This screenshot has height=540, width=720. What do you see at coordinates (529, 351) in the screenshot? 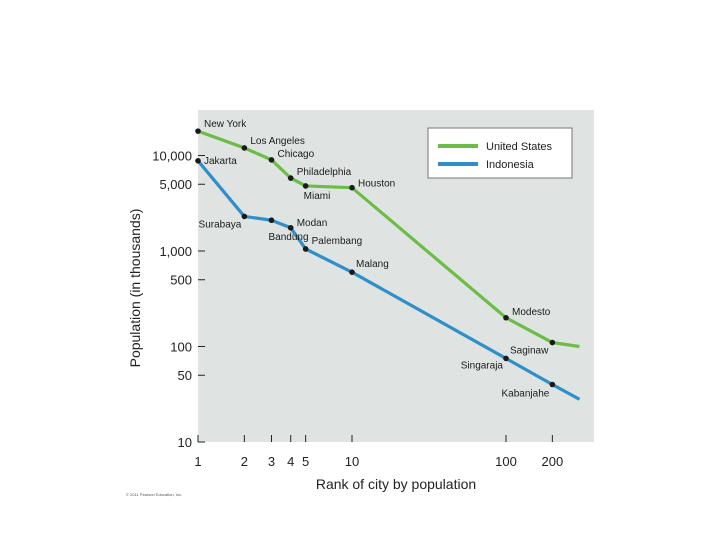
I see `city-label: Saginaw` at bounding box center [529, 351].